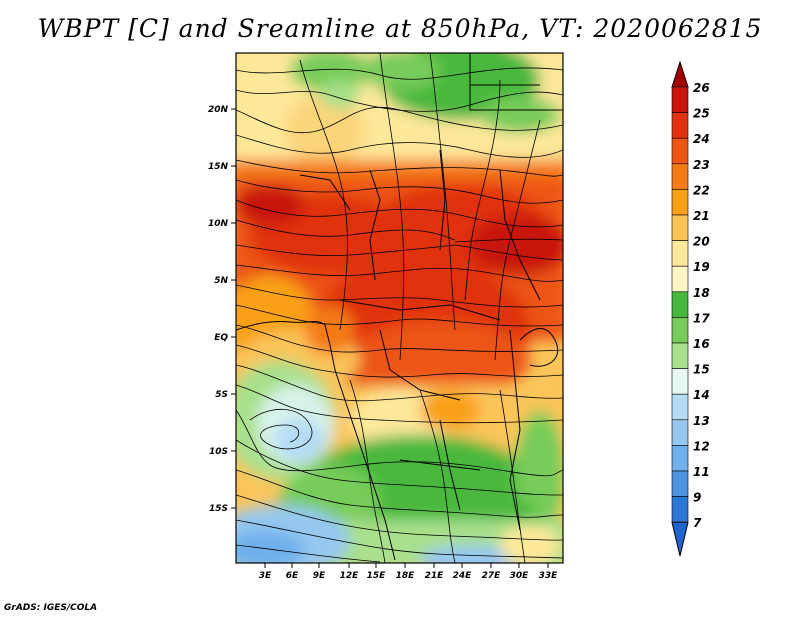 Image resolution: width=800 pixels, height=618 pixels. I want to click on lon-label-30e: 30E, so click(520, 576).